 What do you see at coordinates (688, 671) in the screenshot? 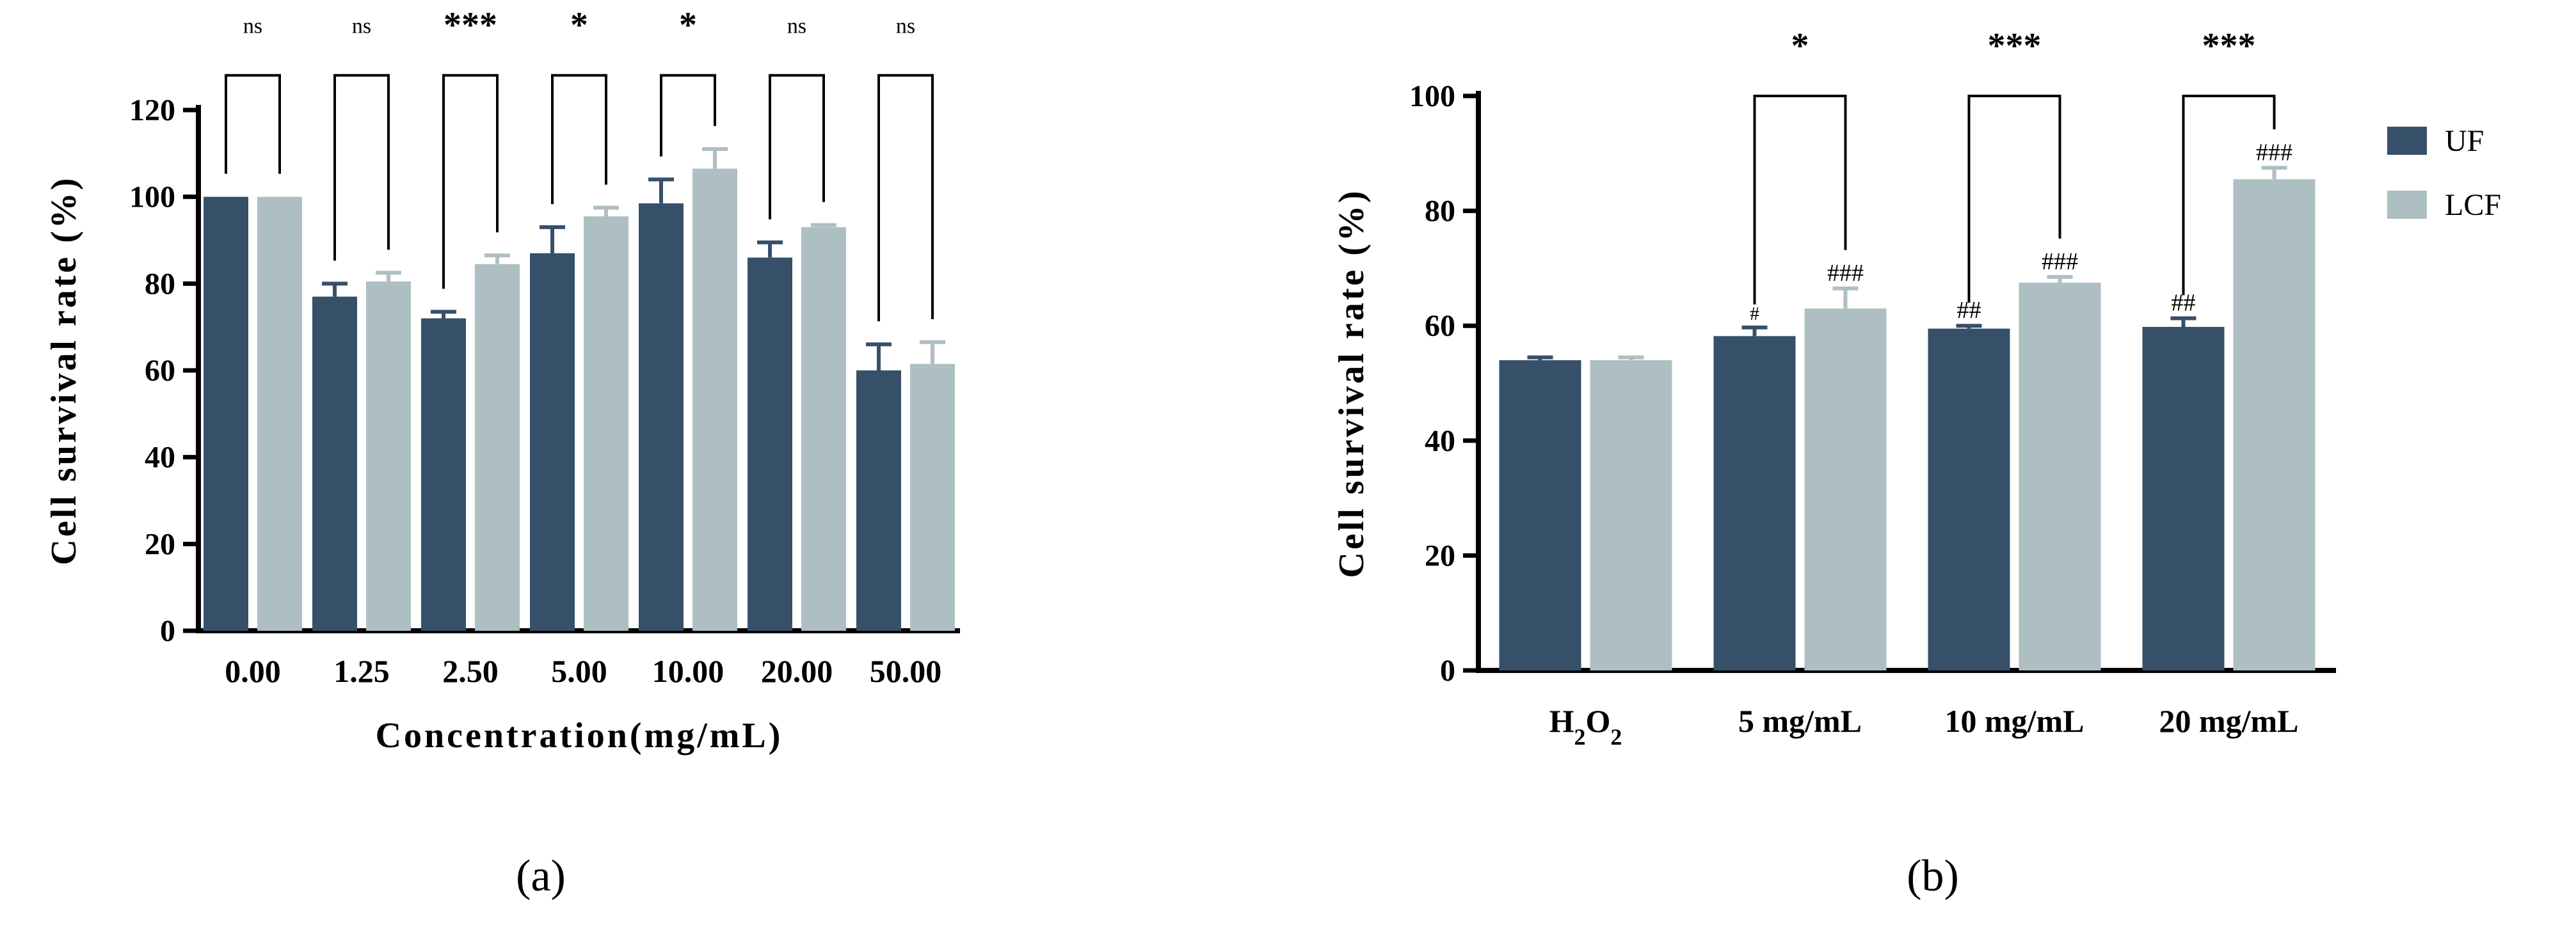
I see `x-tick-label: 10.00` at bounding box center [688, 671].